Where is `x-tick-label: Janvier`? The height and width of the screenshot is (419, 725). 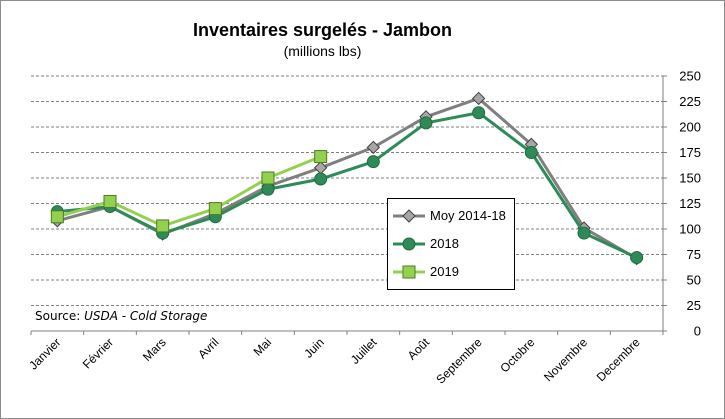
x-tick-label: Janvier is located at coordinates (44, 353).